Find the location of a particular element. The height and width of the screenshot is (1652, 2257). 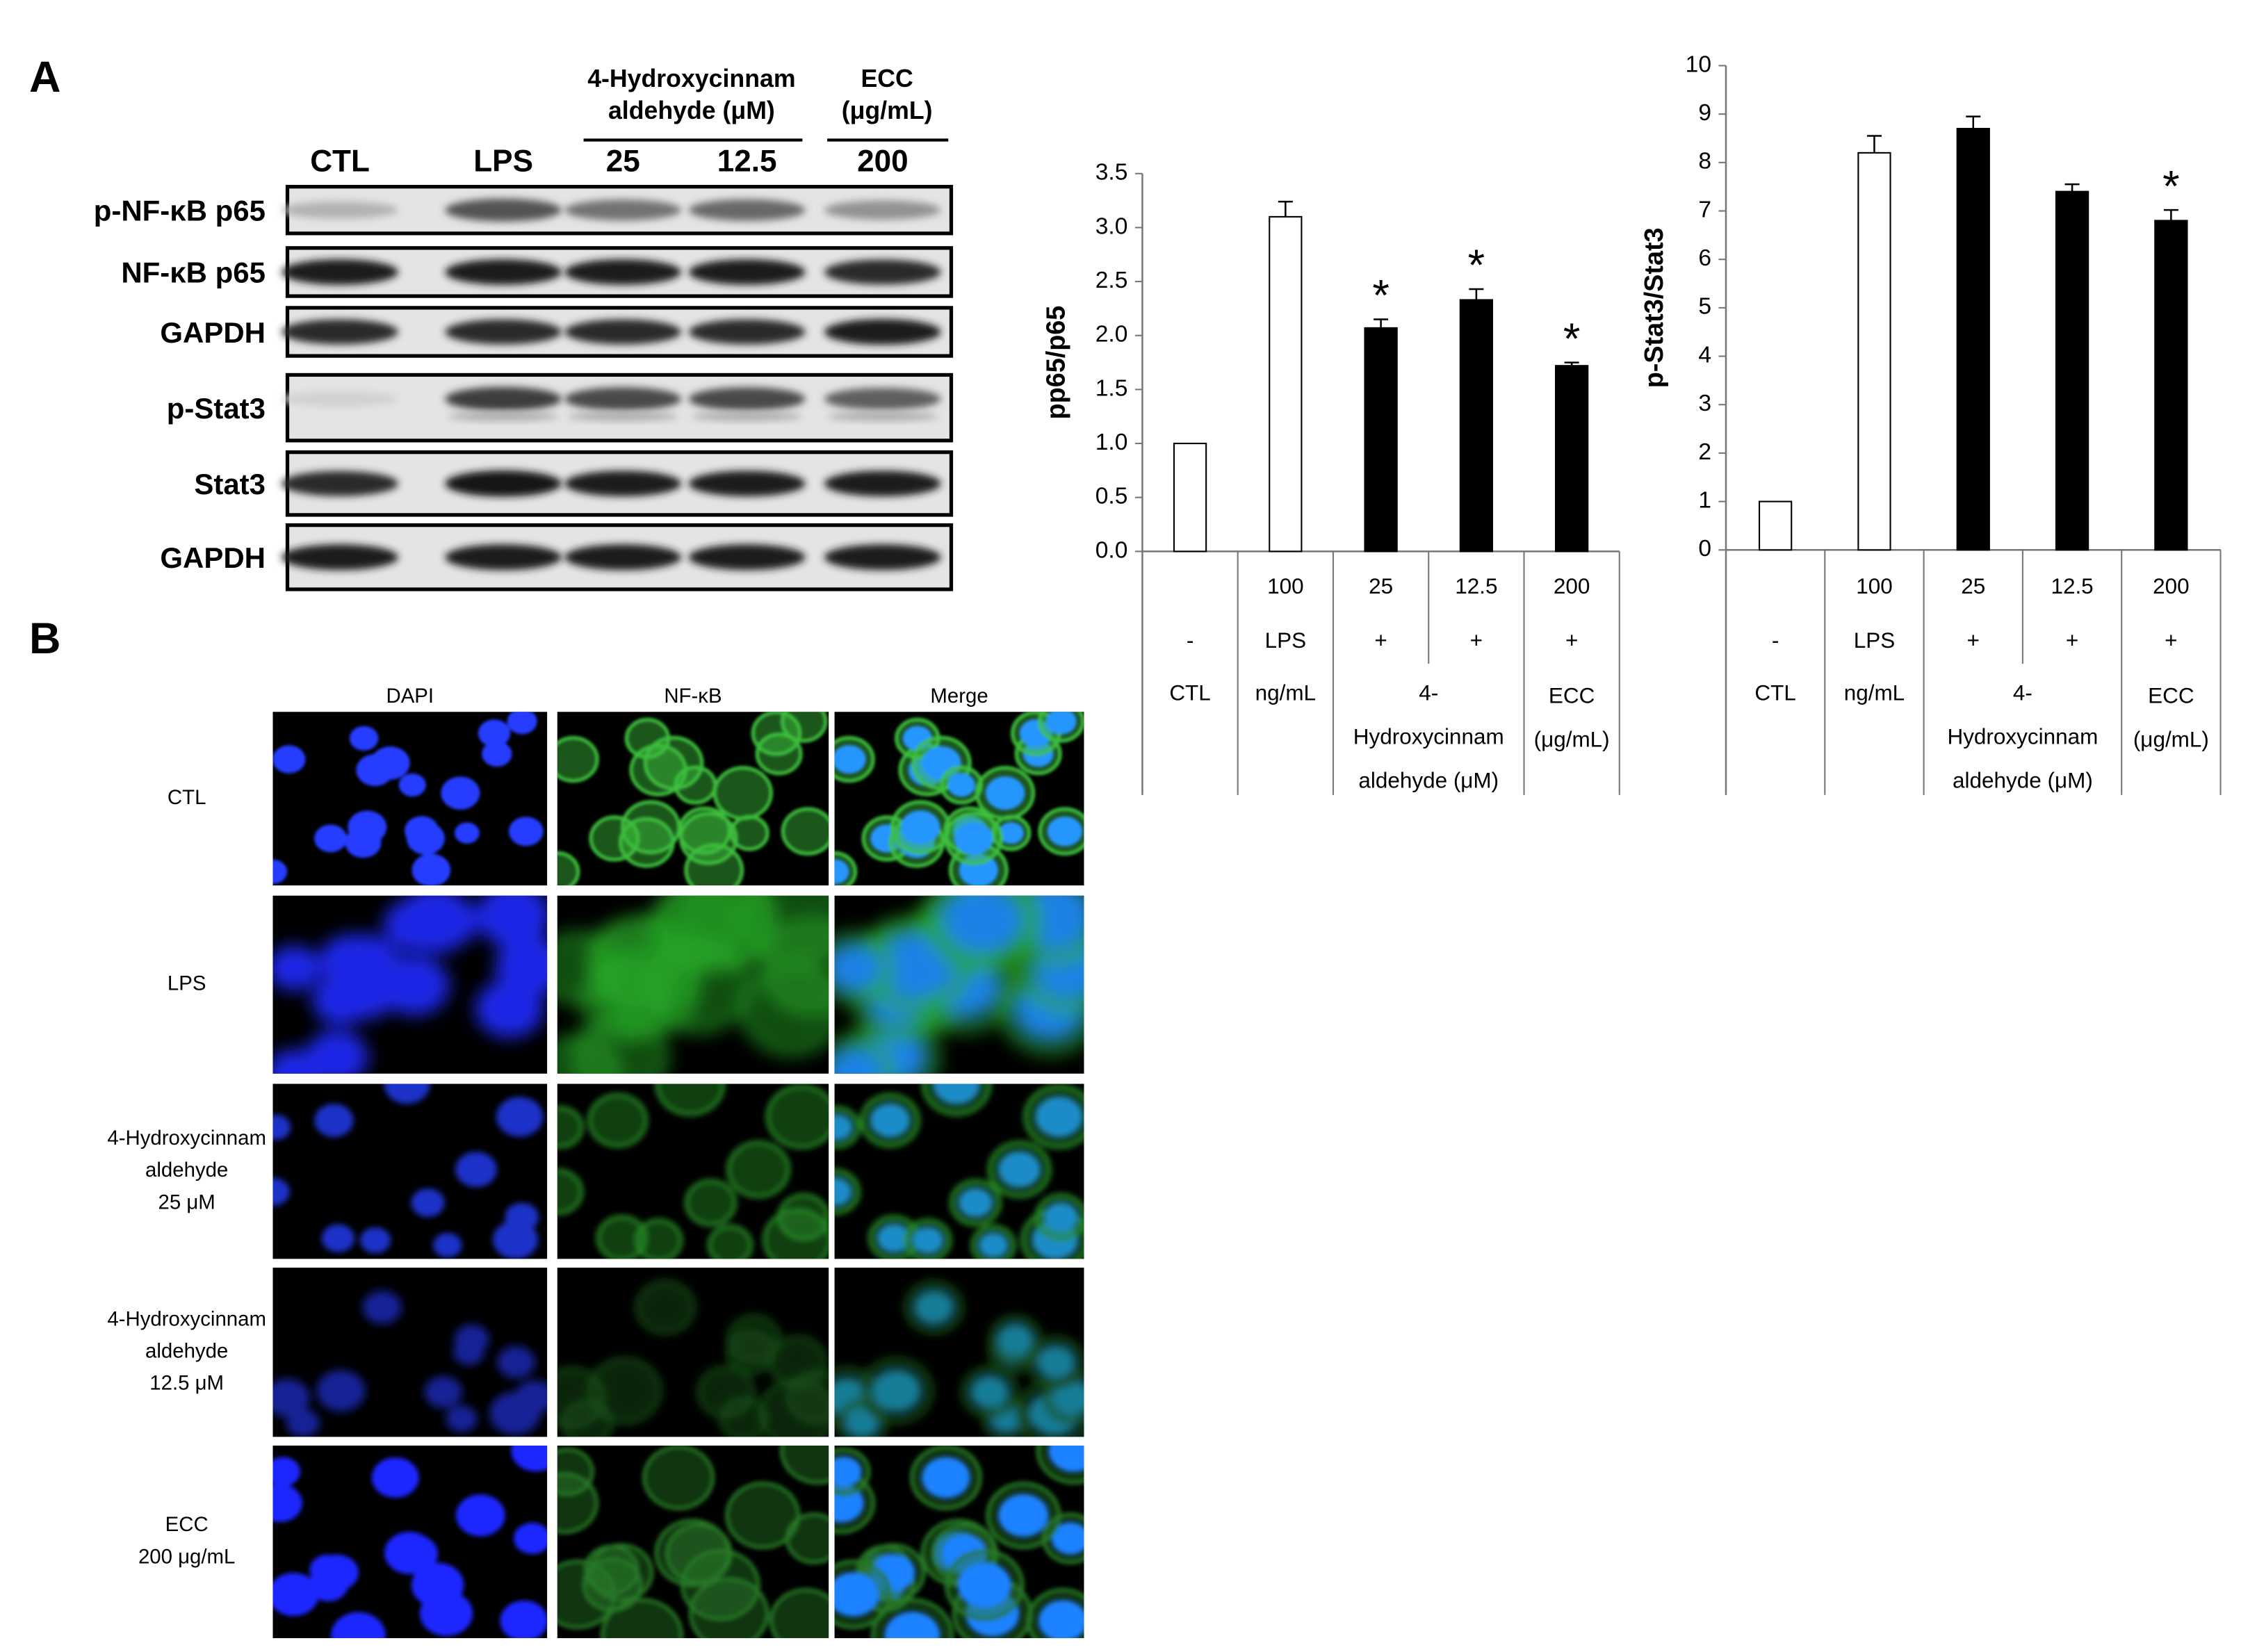

blot-header: ECC is located at coordinates (887, 78).